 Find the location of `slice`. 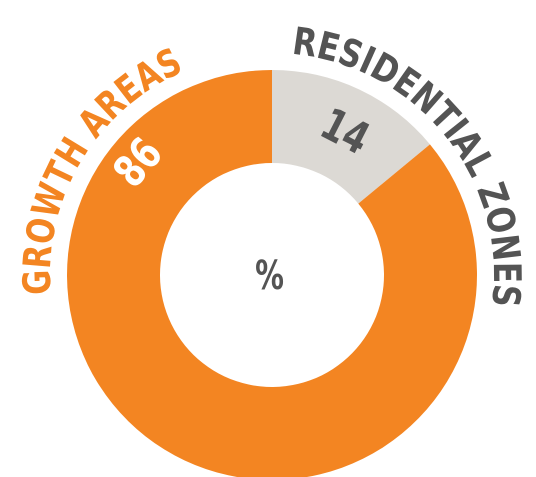

slice is located at coordinates (351, 137).